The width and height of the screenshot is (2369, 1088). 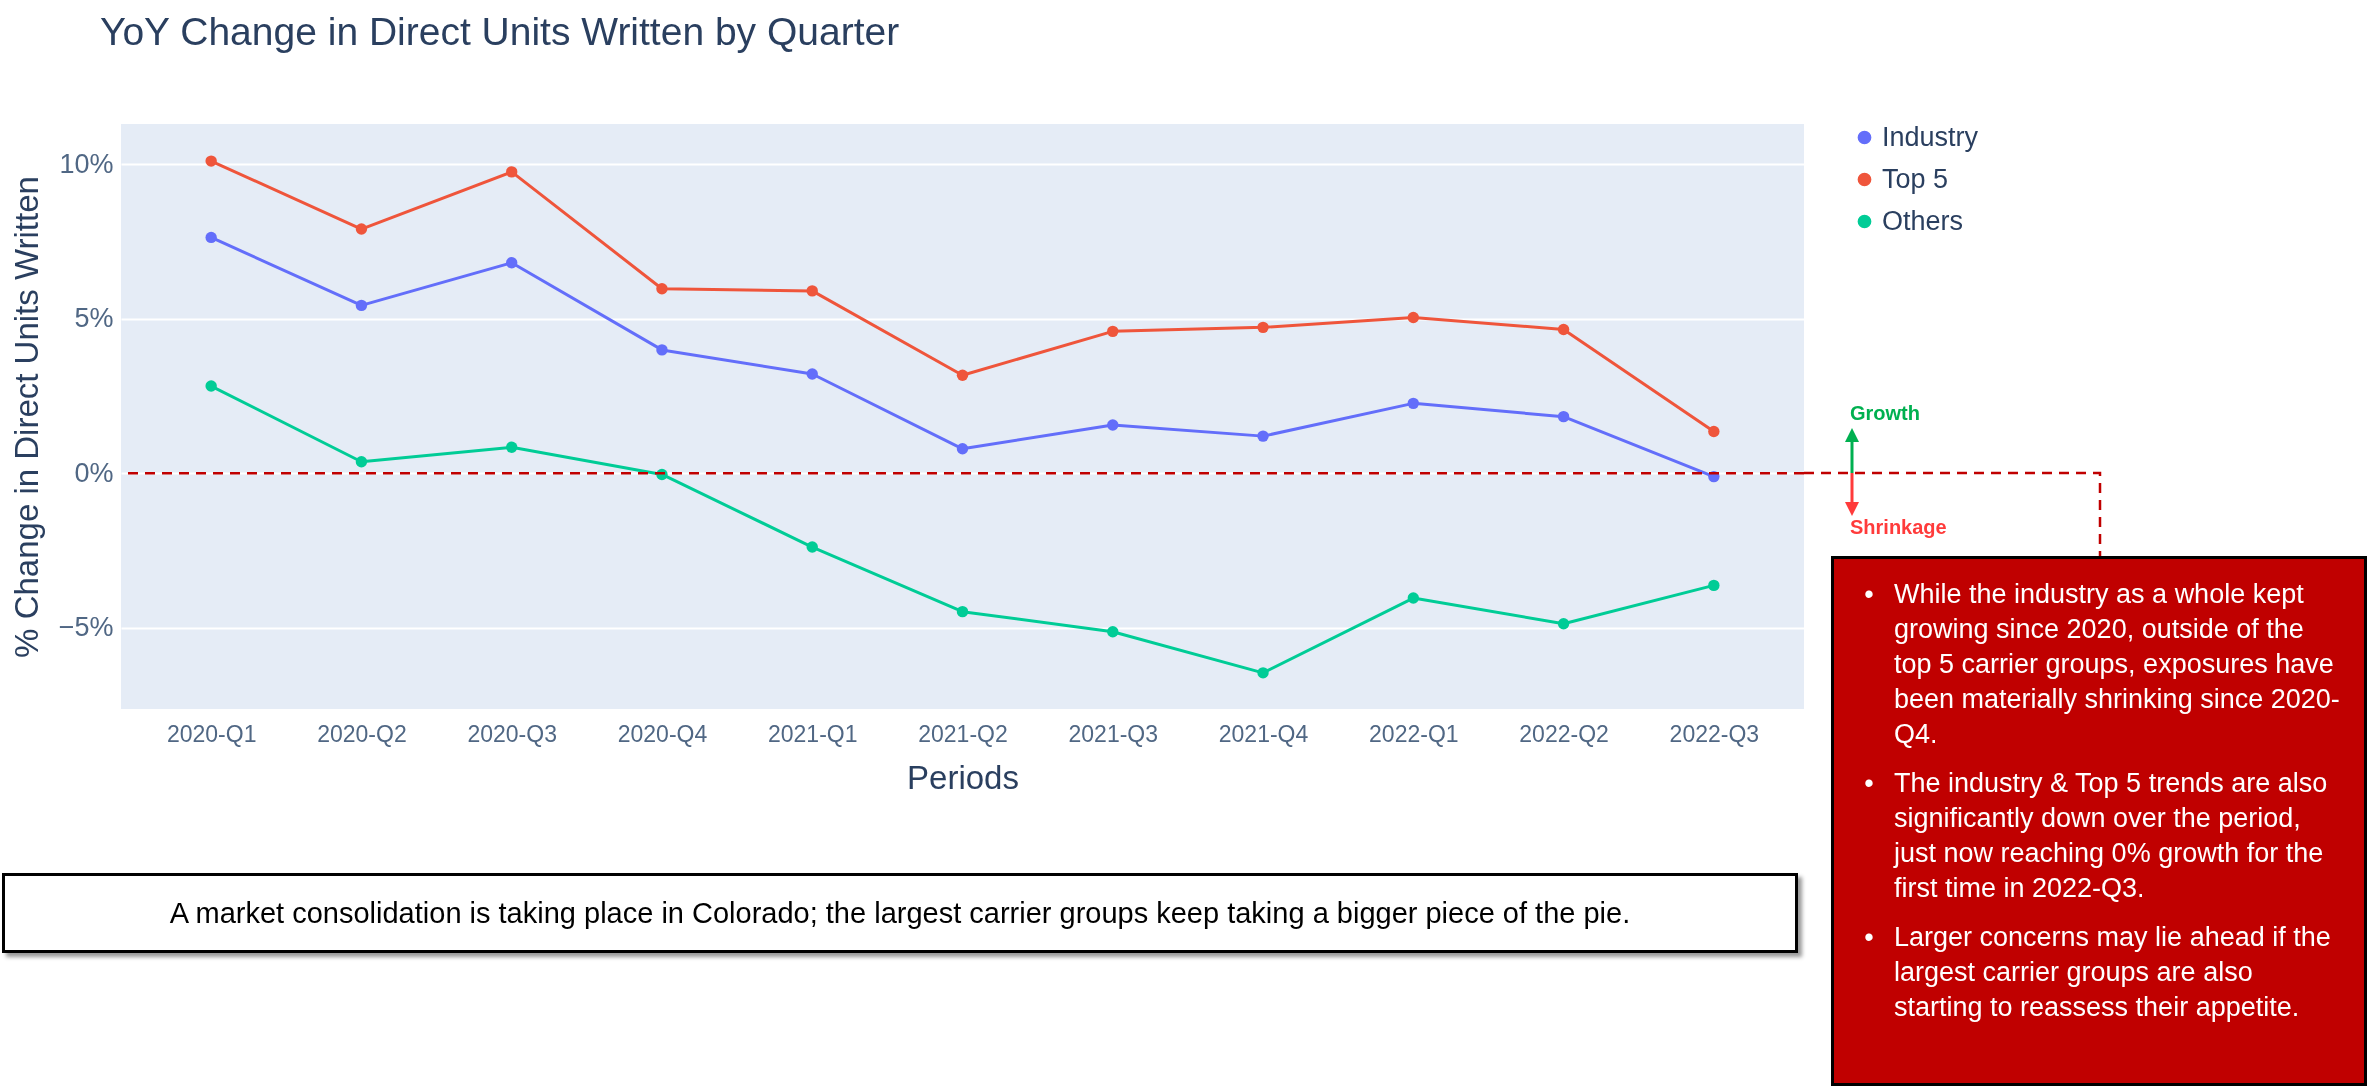 I want to click on x-tick-label: 2021-Q3, so click(x=1113, y=733).